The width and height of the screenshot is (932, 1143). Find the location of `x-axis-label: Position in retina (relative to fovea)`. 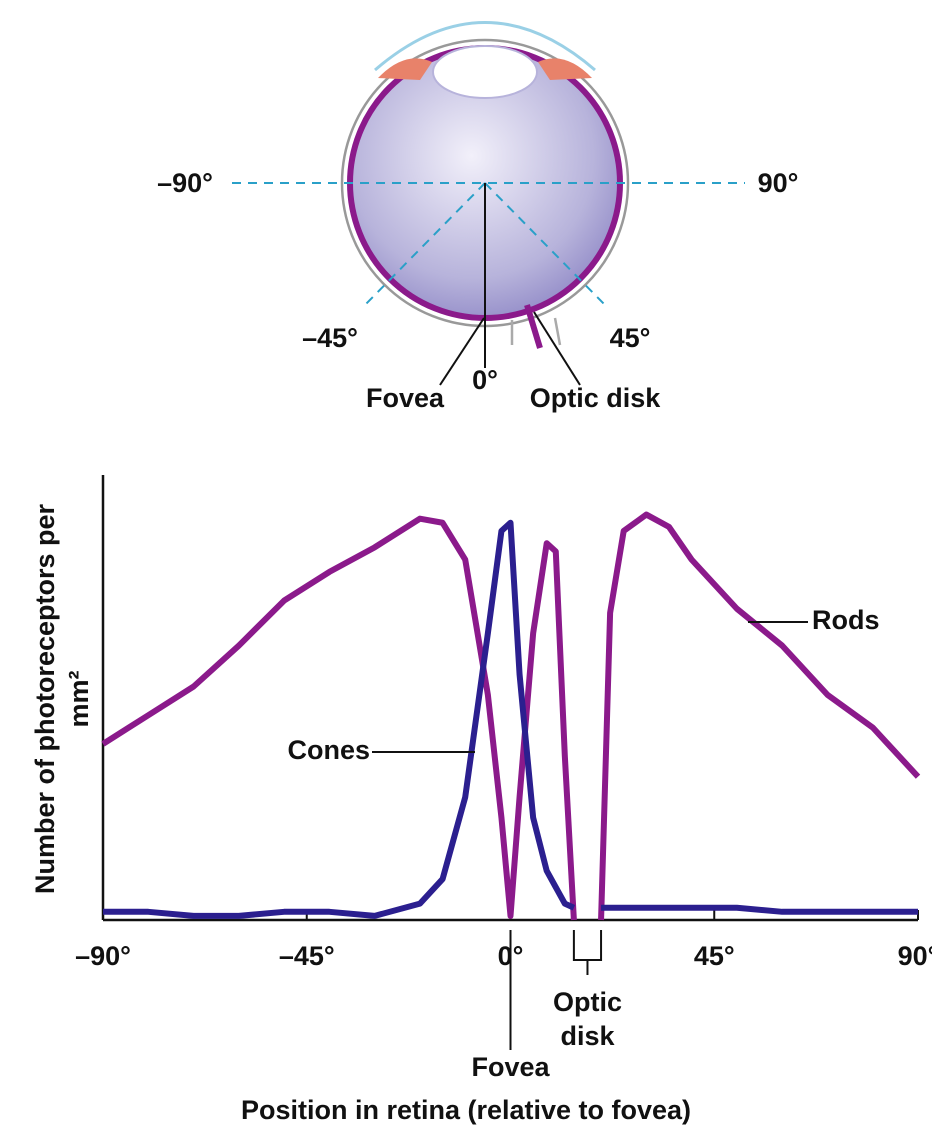

x-axis-label: Position in retina (relative to fovea) is located at coordinates (466, 1110).